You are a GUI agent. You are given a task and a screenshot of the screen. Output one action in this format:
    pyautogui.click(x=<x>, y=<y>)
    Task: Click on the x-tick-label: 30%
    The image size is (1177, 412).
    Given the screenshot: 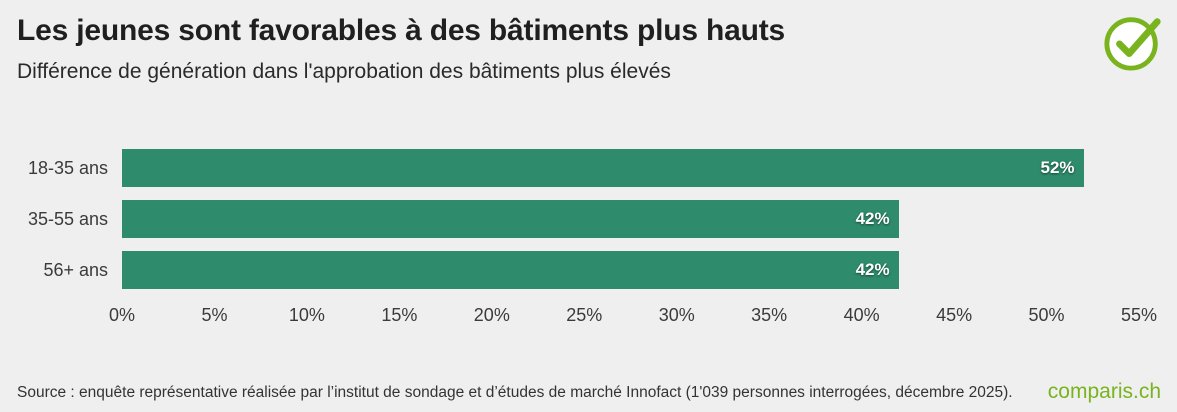 What is the action you would take?
    pyautogui.click(x=676, y=315)
    